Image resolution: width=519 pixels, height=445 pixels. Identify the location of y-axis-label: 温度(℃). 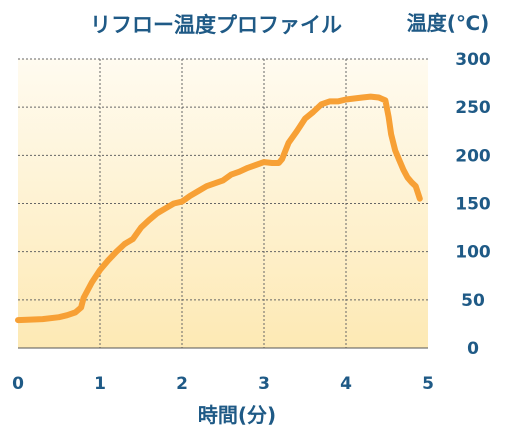
(448, 23).